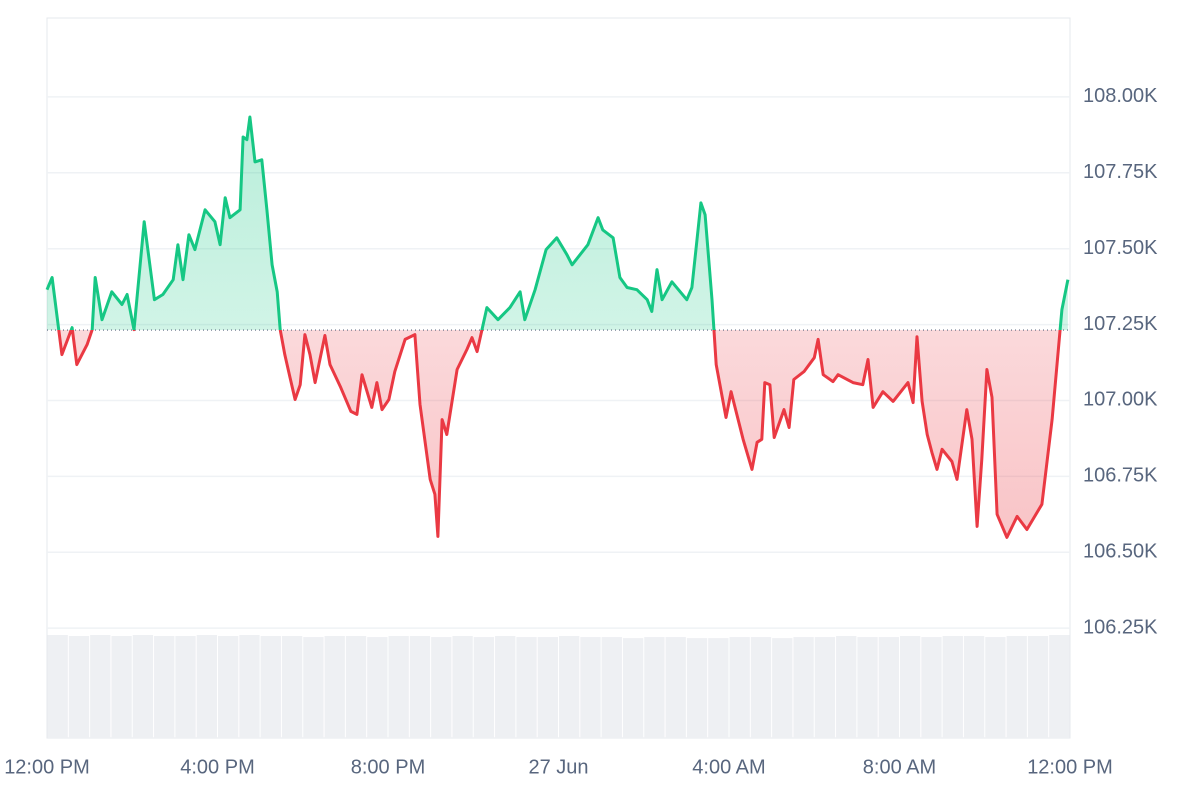 Image resolution: width=1200 pixels, height=800 pixels. Describe the element at coordinates (558, 767) in the screenshot. I see `x-tick-label: 27 Jun` at that location.